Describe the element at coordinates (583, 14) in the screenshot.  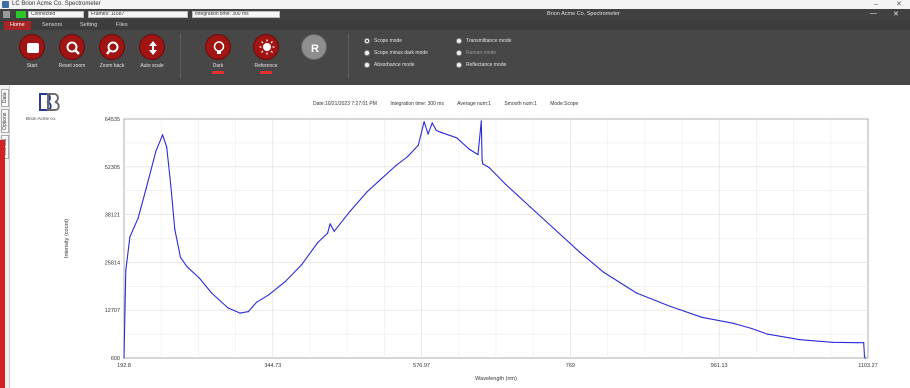
I see `center-title: Brion Acme Co. Spectrometer` at that location.